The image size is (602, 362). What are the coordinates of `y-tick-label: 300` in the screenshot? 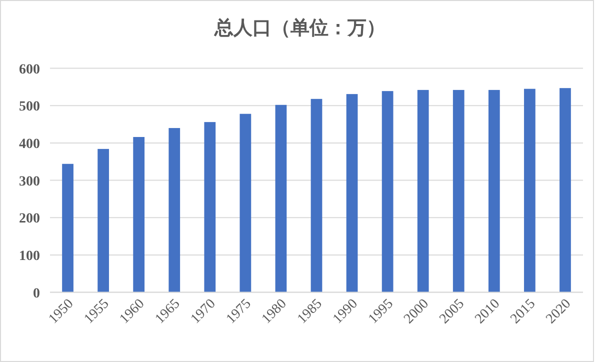 It's located at (29, 182).